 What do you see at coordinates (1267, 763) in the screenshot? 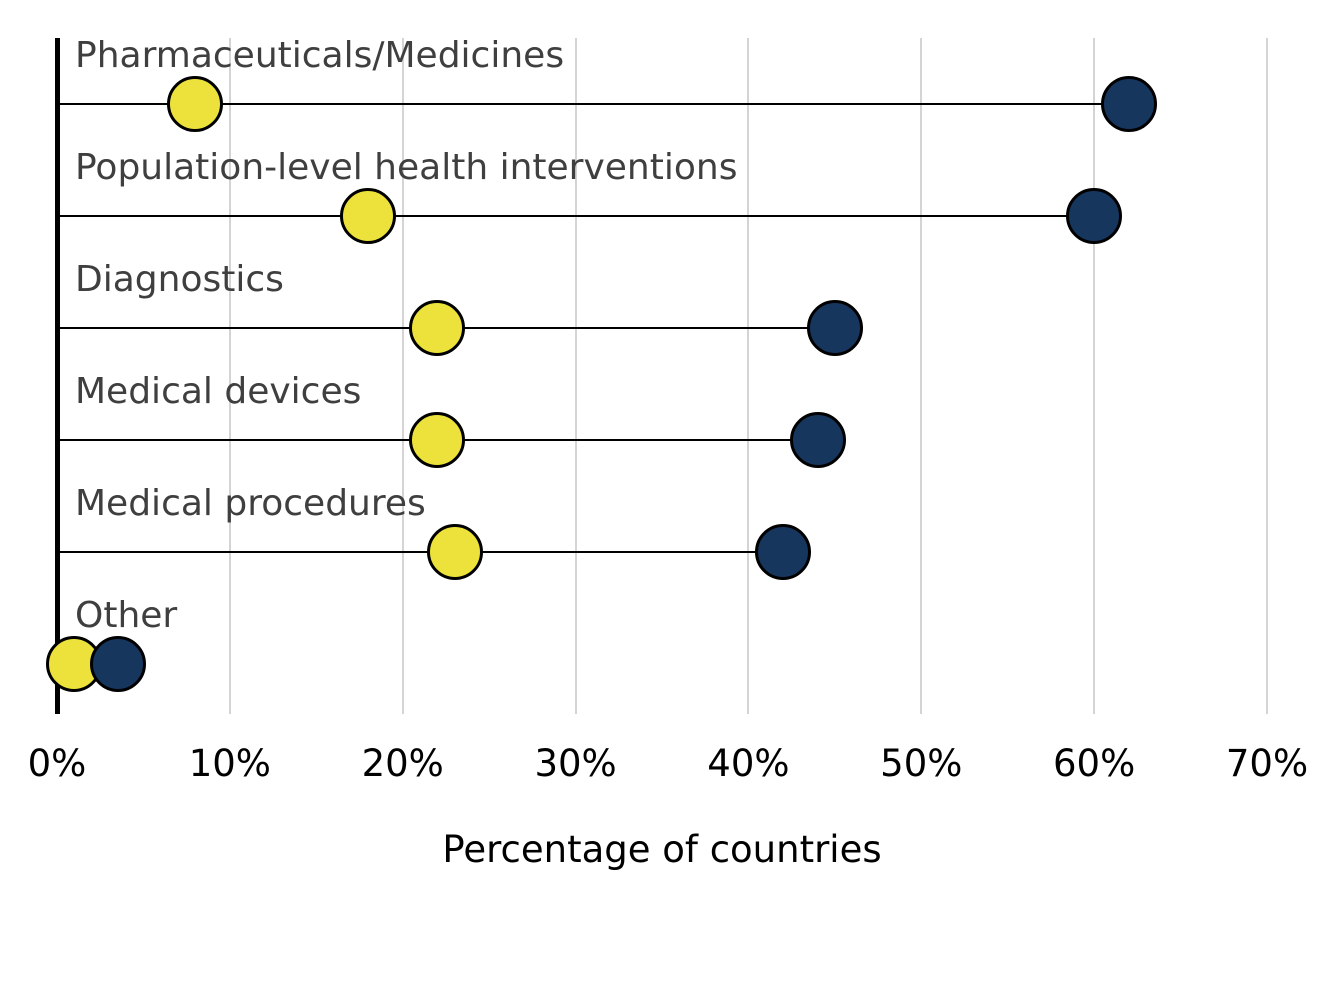
I see `x-tick-label: 70%` at bounding box center [1267, 763].